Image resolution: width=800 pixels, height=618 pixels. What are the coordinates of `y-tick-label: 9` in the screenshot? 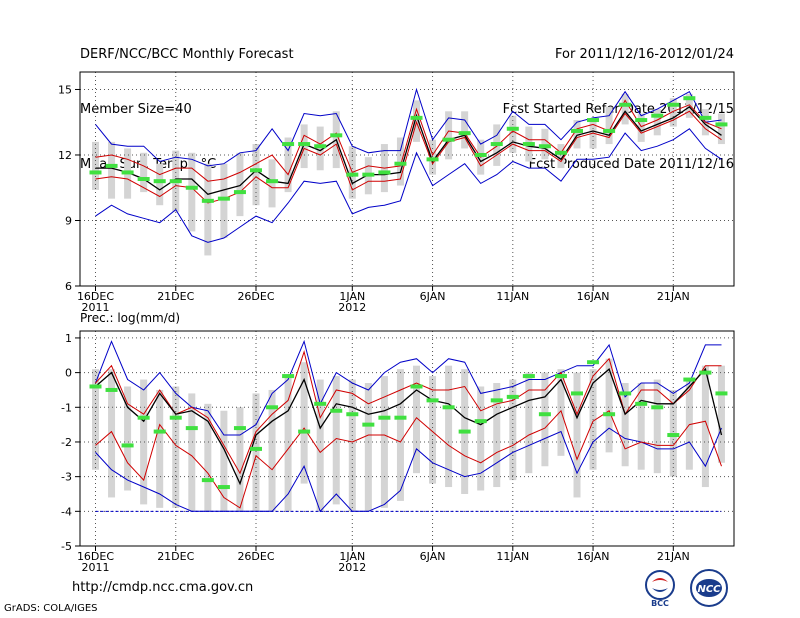 It's located at (68, 220).